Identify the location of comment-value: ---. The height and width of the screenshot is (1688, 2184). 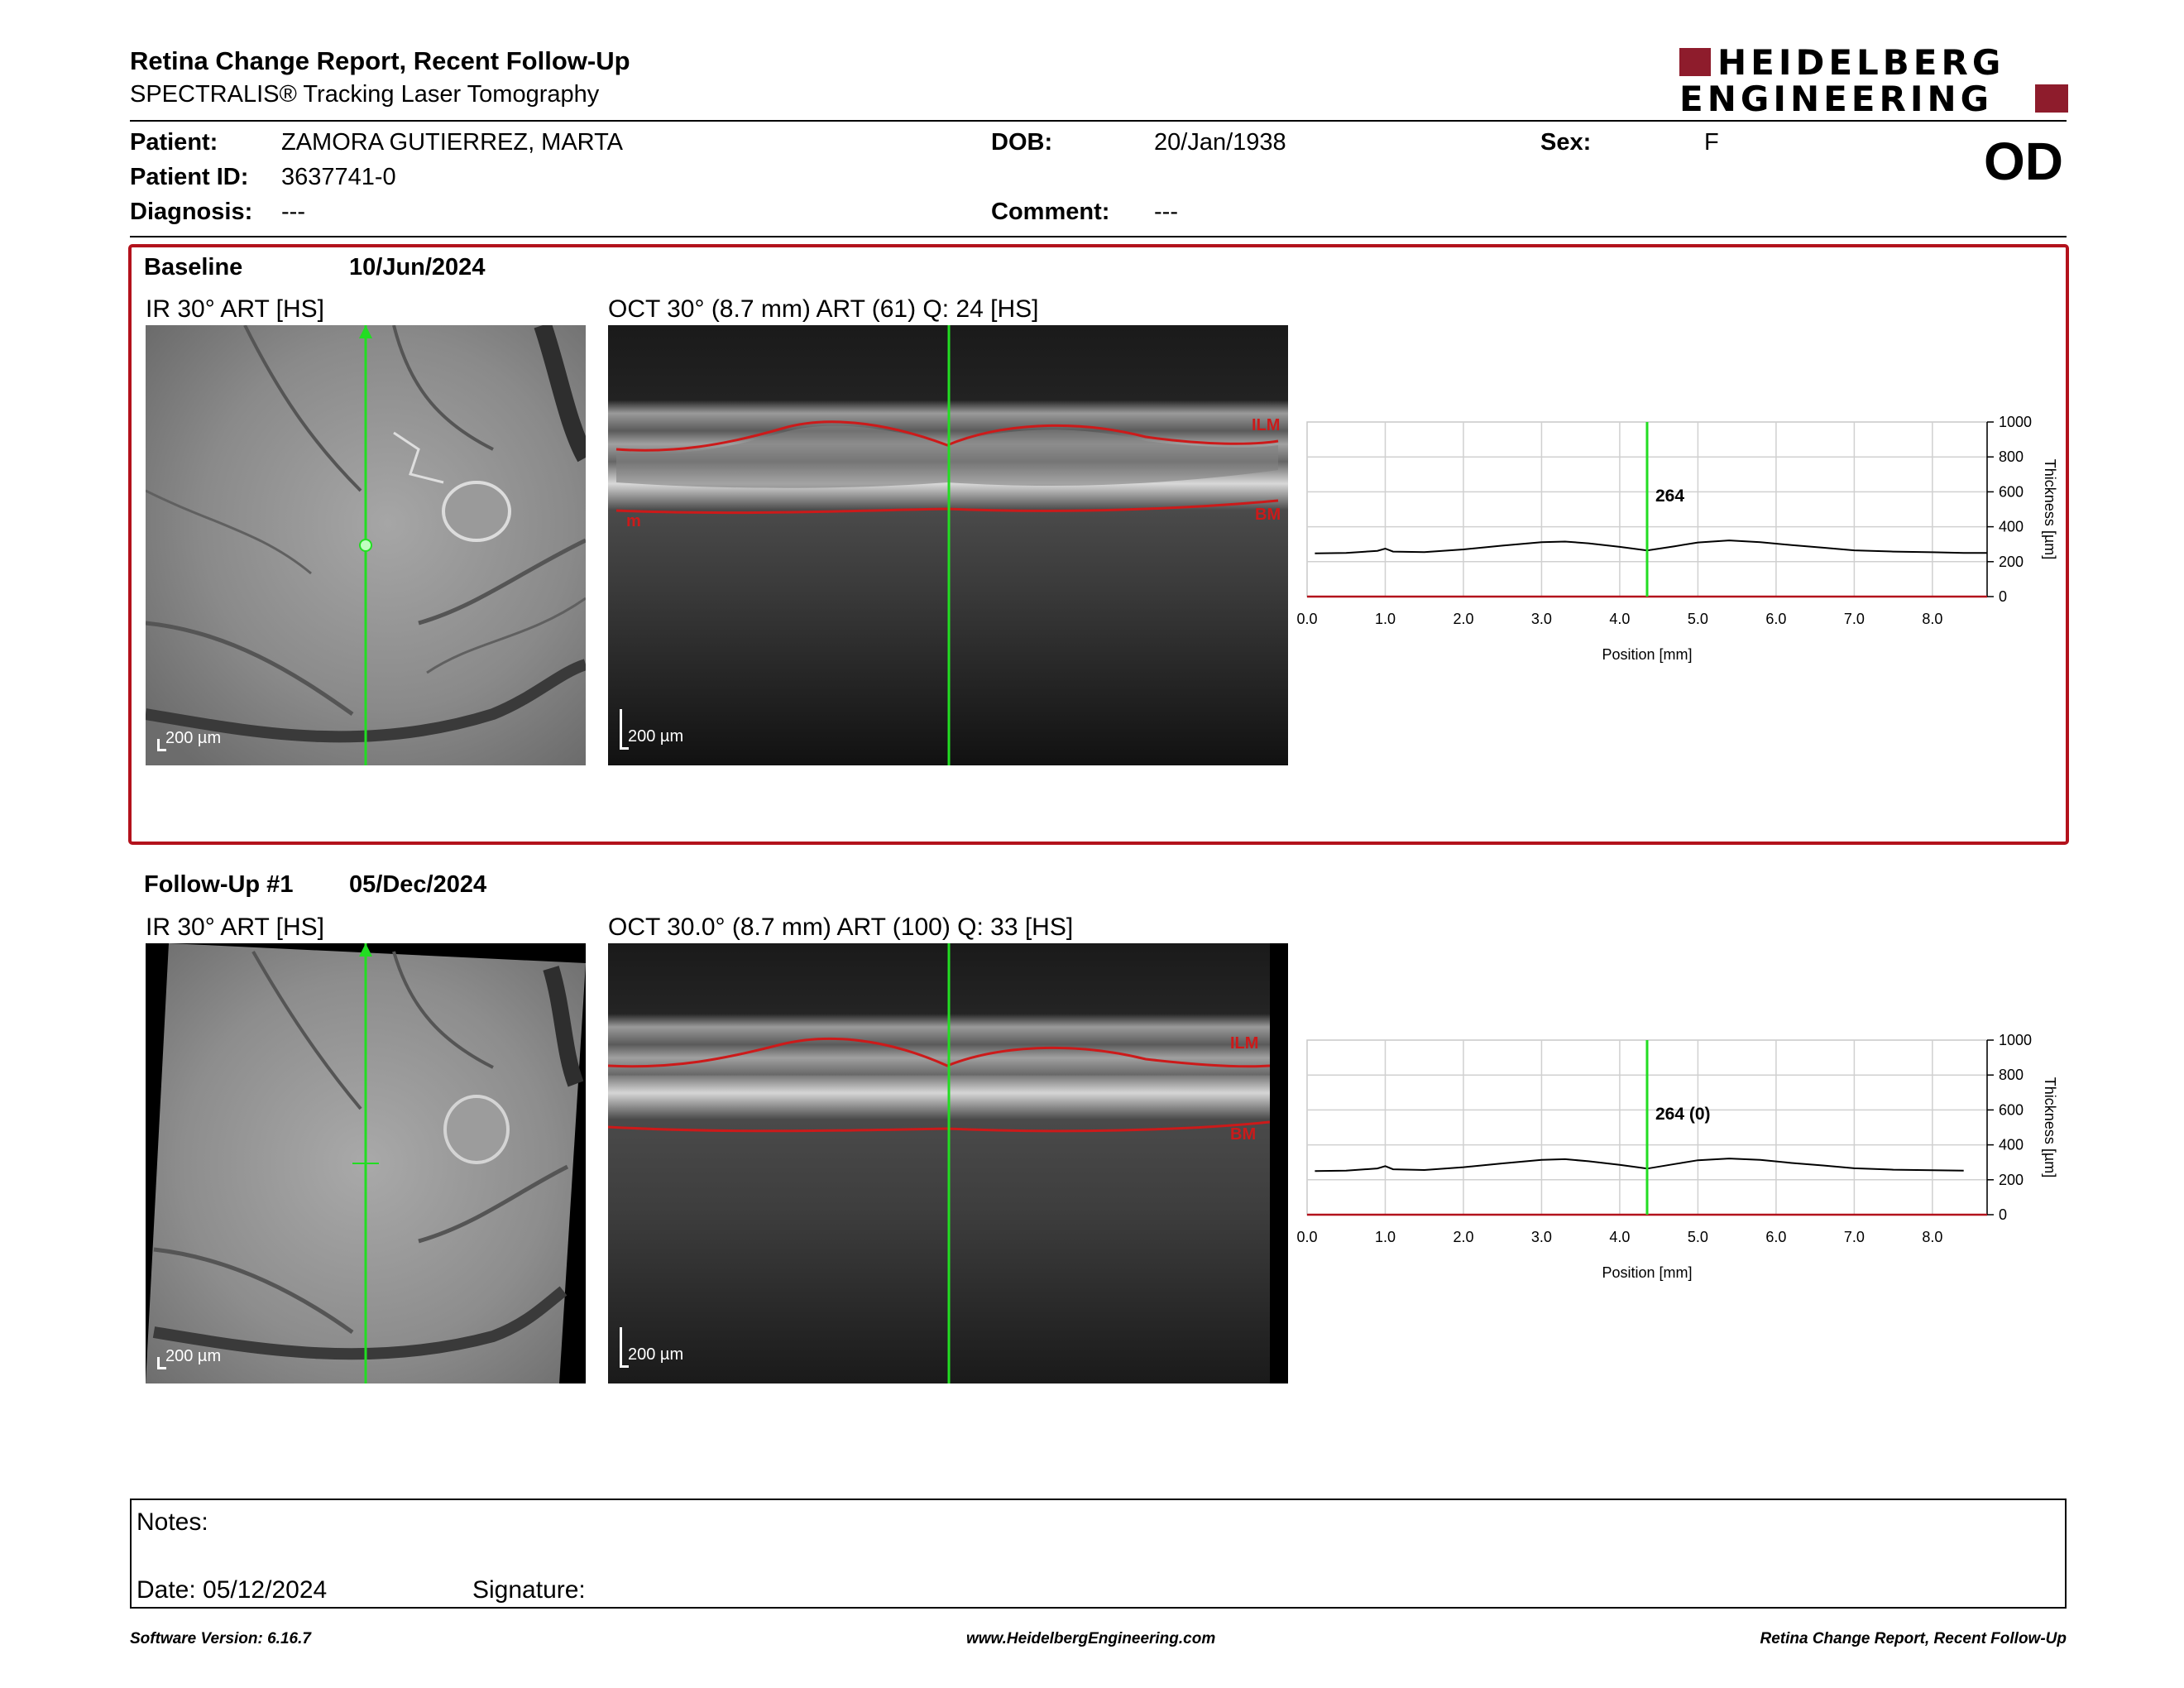
(1166, 212).